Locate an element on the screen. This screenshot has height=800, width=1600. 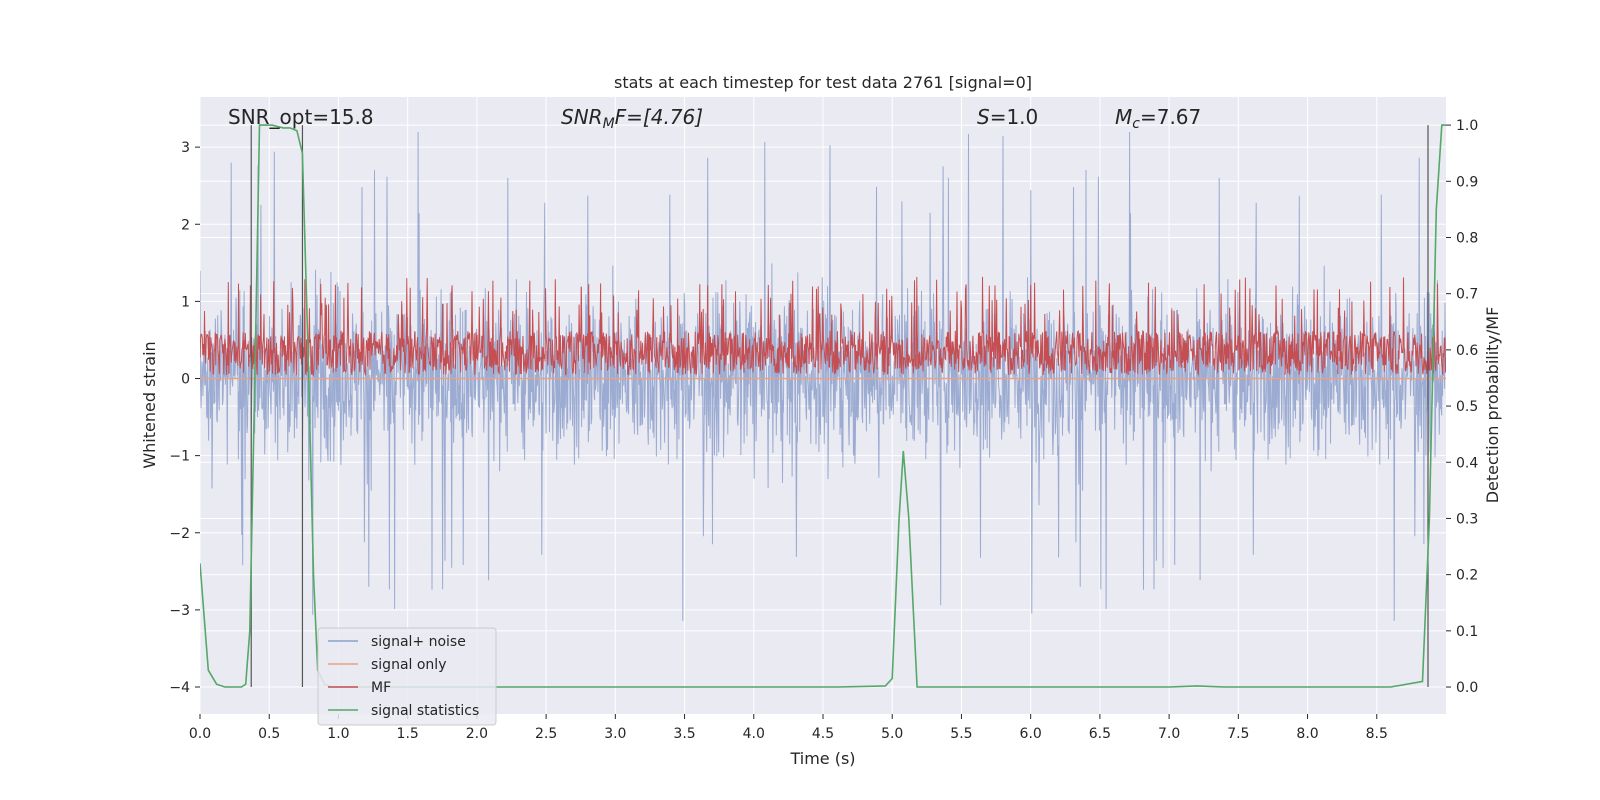
annotation-snr-mf-subscript: M is located at coordinates (609, 124).